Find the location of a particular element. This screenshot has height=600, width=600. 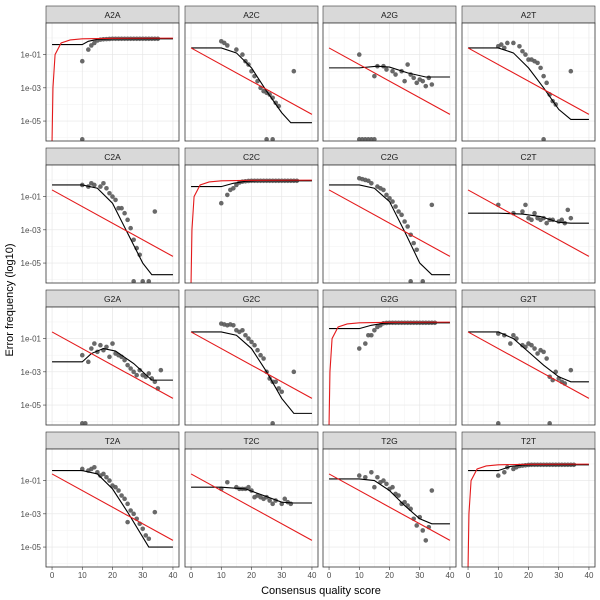

y-tick-label: 1e-03 is located at coordinates (31, 230).